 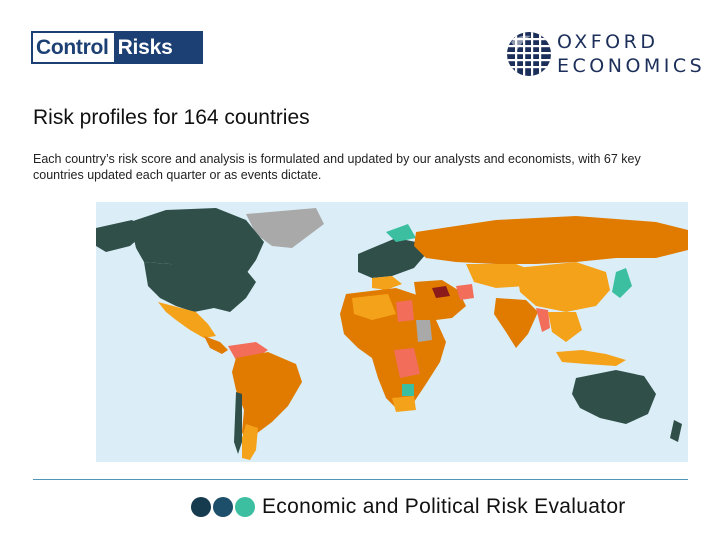 What do you see at coordinates (591, 358) in the screenshot?
I see `map-region-indonesia` at bounding box center [591, 358].